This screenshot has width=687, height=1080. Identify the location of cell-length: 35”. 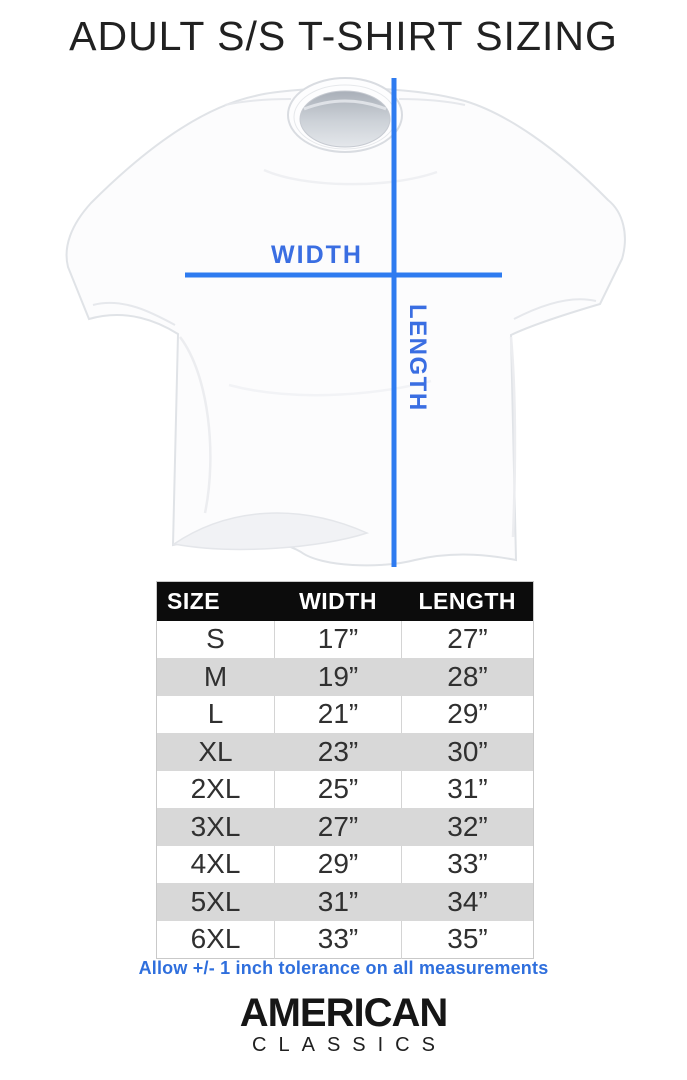
(467, 938).